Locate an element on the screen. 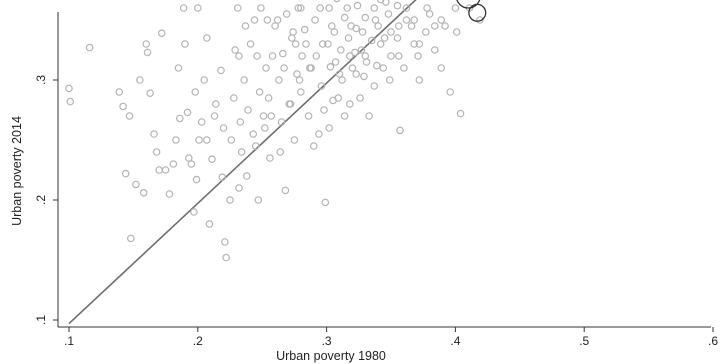 Image resolution: width=721 pixels, height=364 pixels. city-label: LA is located at coordinates (487, 1).